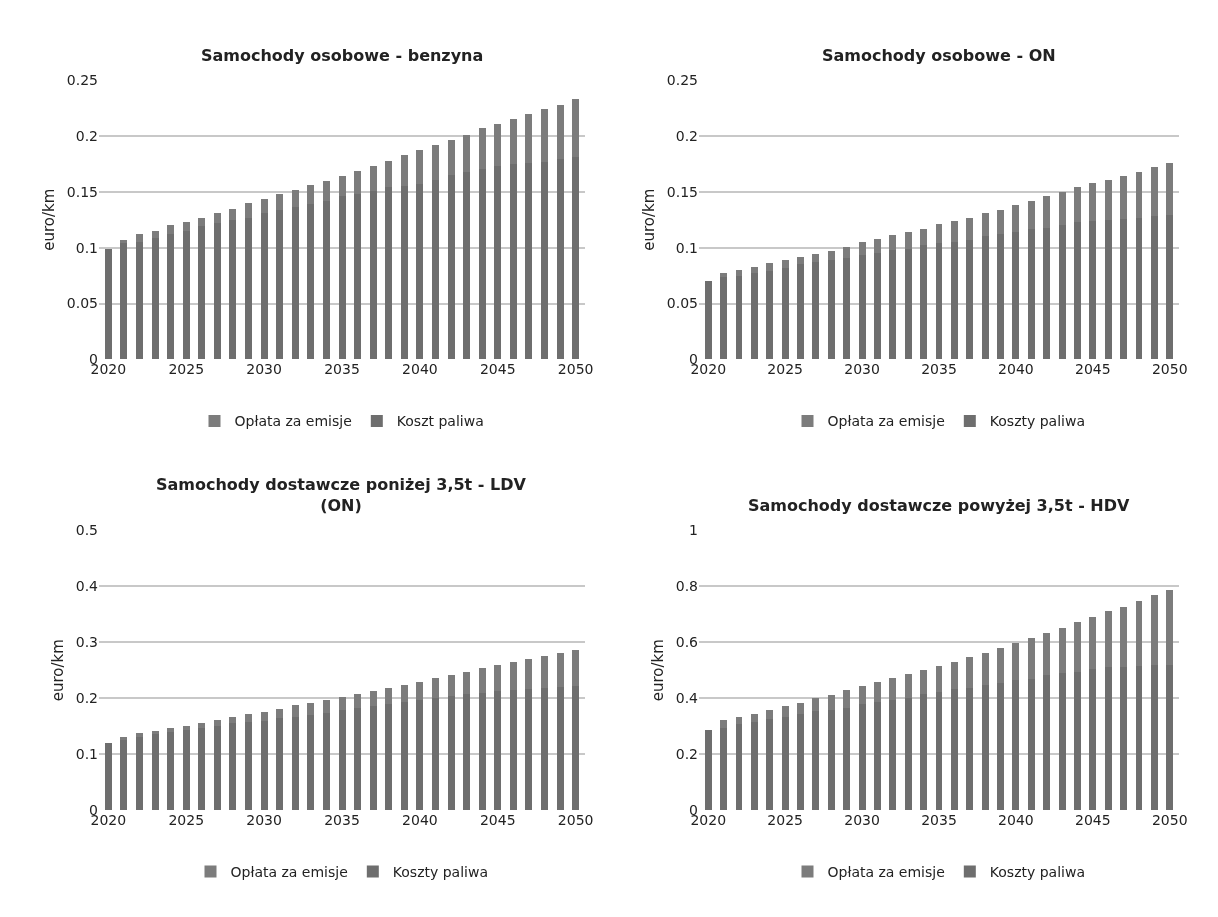 Image resolution: width=1218 pixels, height=917 pixels. Describe the element at coordinates (342, 819) in the screenshot. I see `x-tick-label: 2035` at that location.